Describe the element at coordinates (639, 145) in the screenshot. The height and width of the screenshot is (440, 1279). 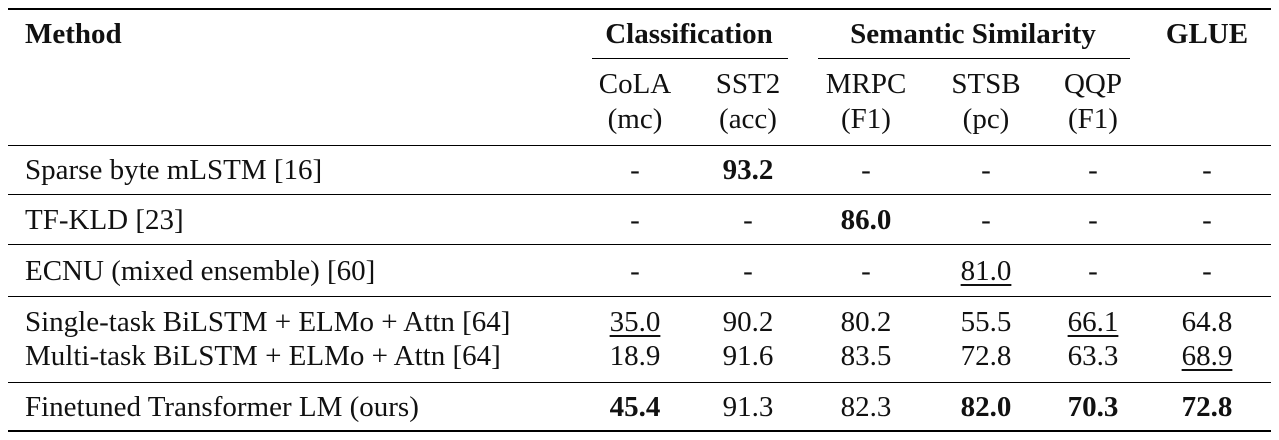
I see `header-rule` at that location.